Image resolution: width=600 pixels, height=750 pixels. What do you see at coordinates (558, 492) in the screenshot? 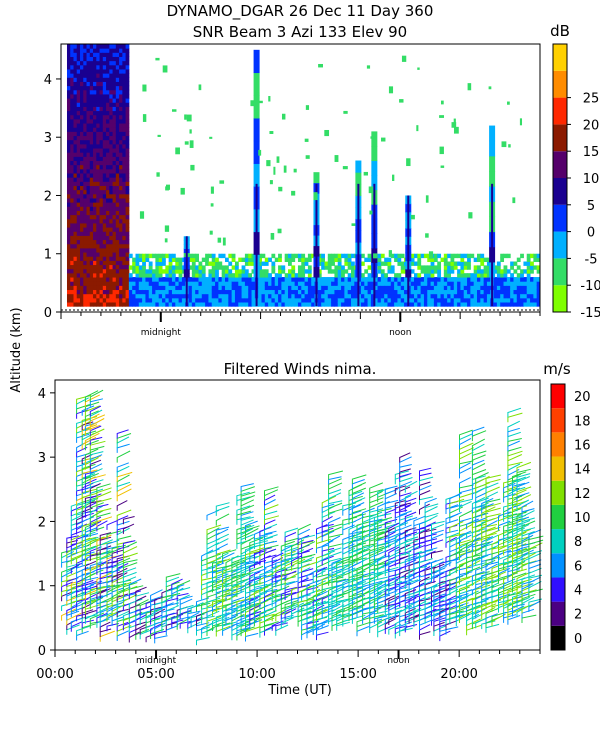
I see `winds-colorbar-swatch` at bounding box center [558, 492].